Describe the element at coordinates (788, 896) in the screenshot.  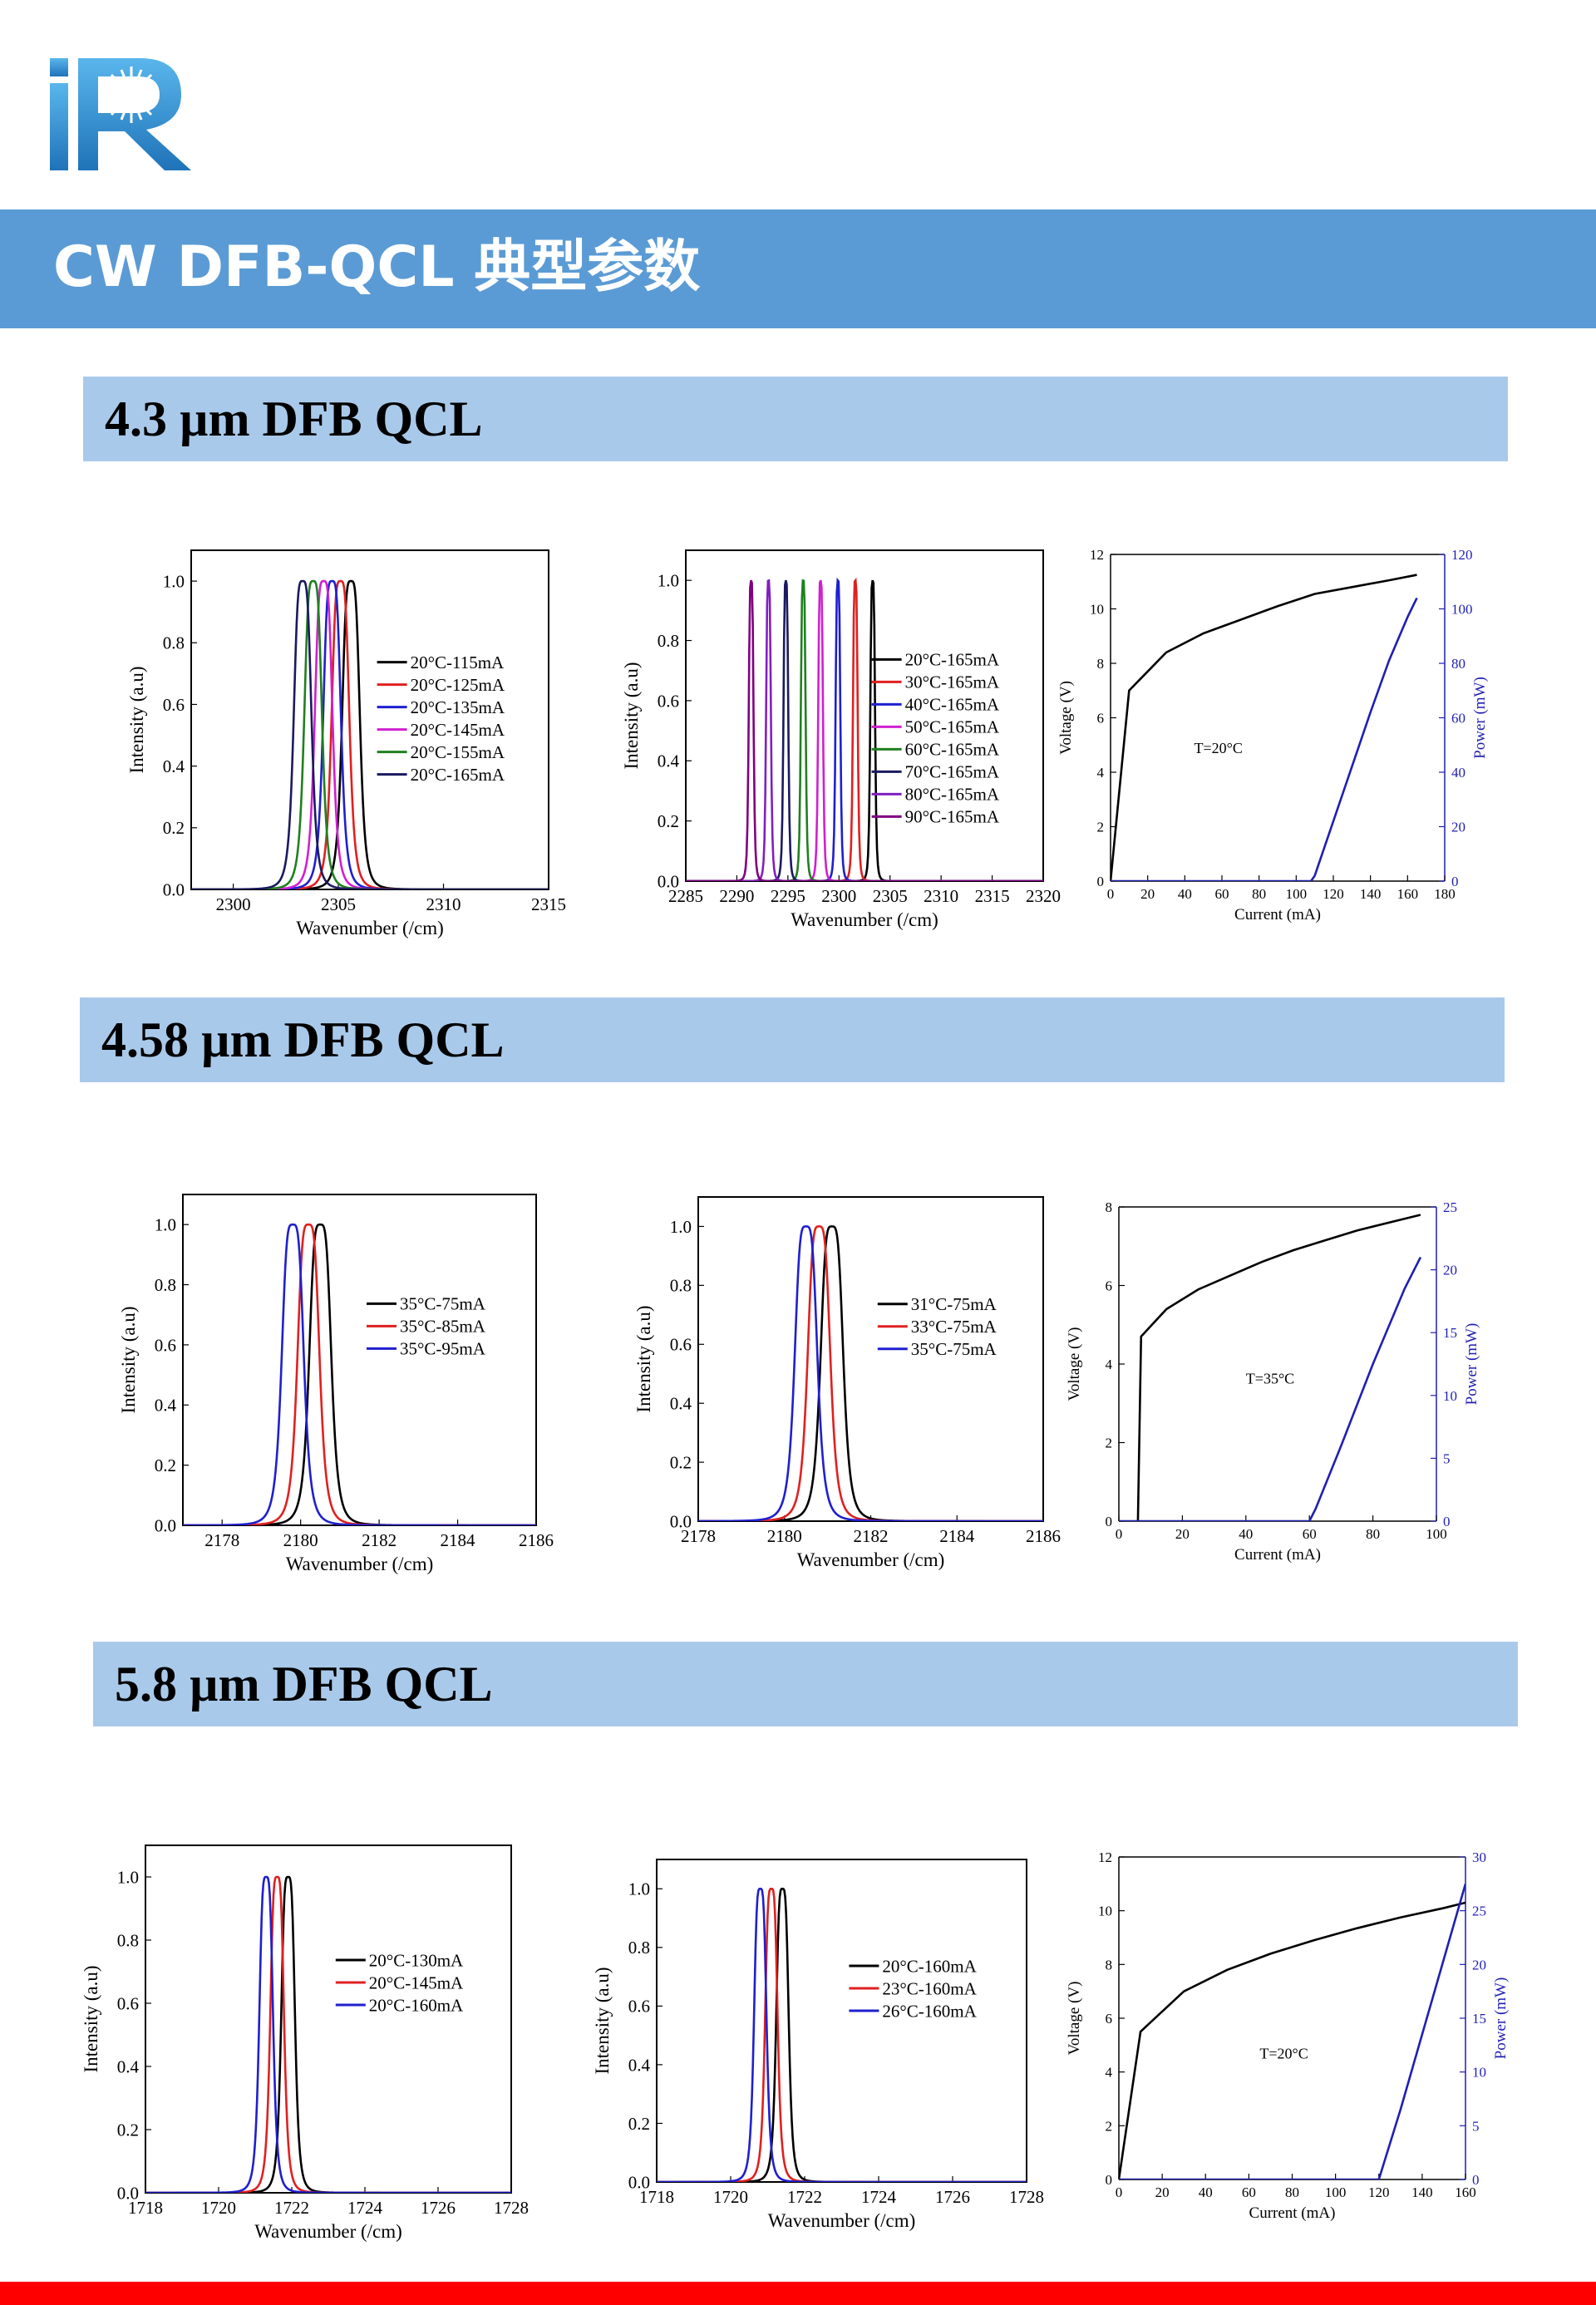
I see `x-tick-label: 2295` at that location.